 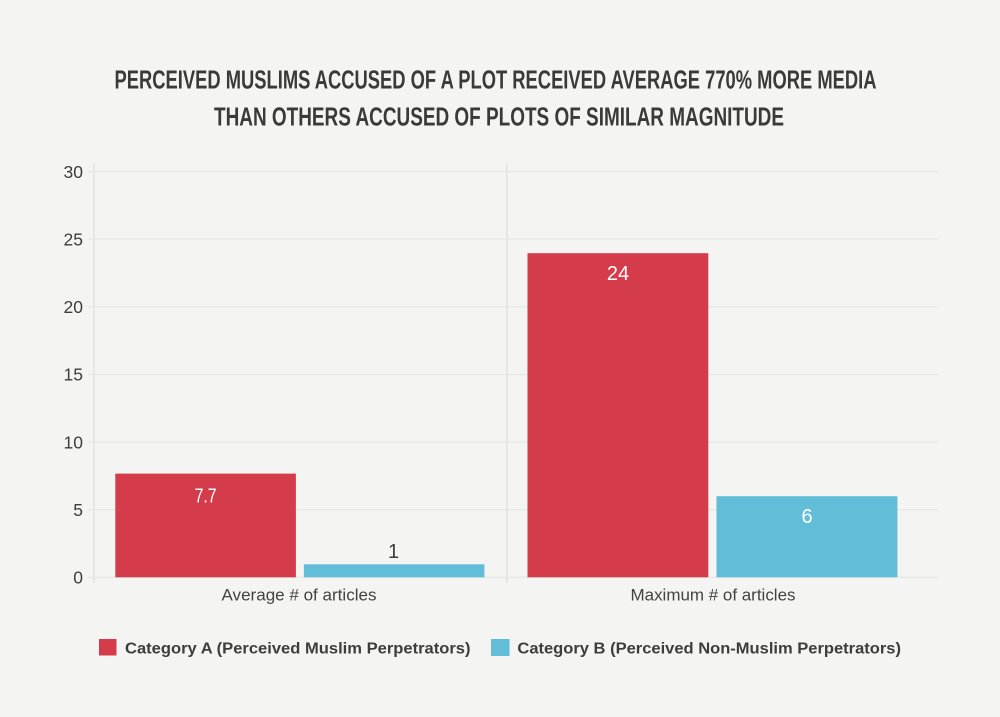 What do you see at coordinates (206, 496) in the screenshot?
I see `svg-text: 7.7` at bounding box center [206, 496].